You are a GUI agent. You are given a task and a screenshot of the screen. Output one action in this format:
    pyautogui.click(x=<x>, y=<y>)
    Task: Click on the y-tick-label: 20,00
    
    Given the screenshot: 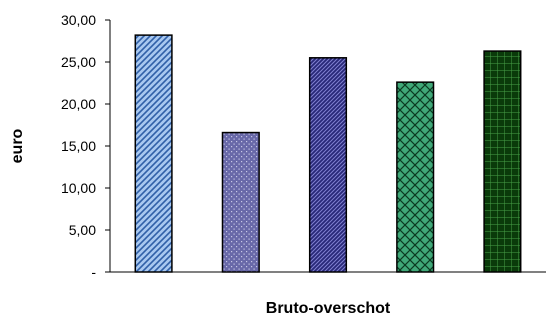 What is the action you would take?
    pyautogui.click(x=78, y=104)
    